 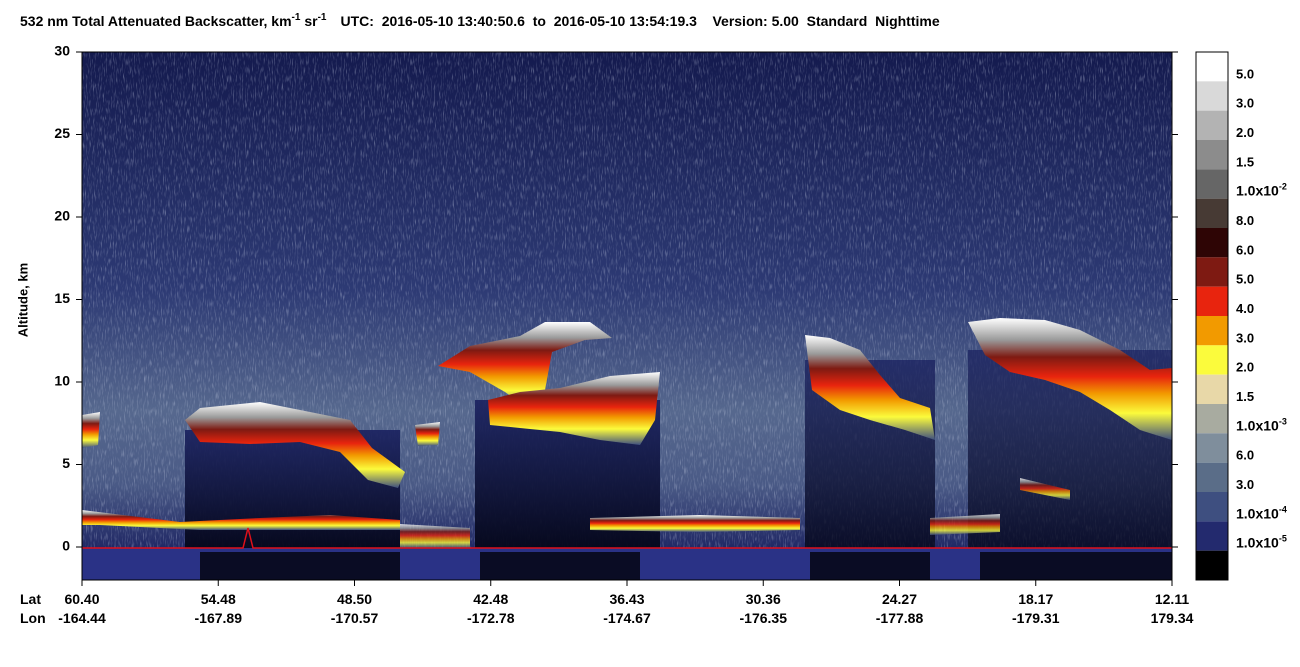 What do you see at coordinates (1283, 539) in the screenshot?
I see `colorbar-label-exp: -5` at bounding box center [1283, 539].